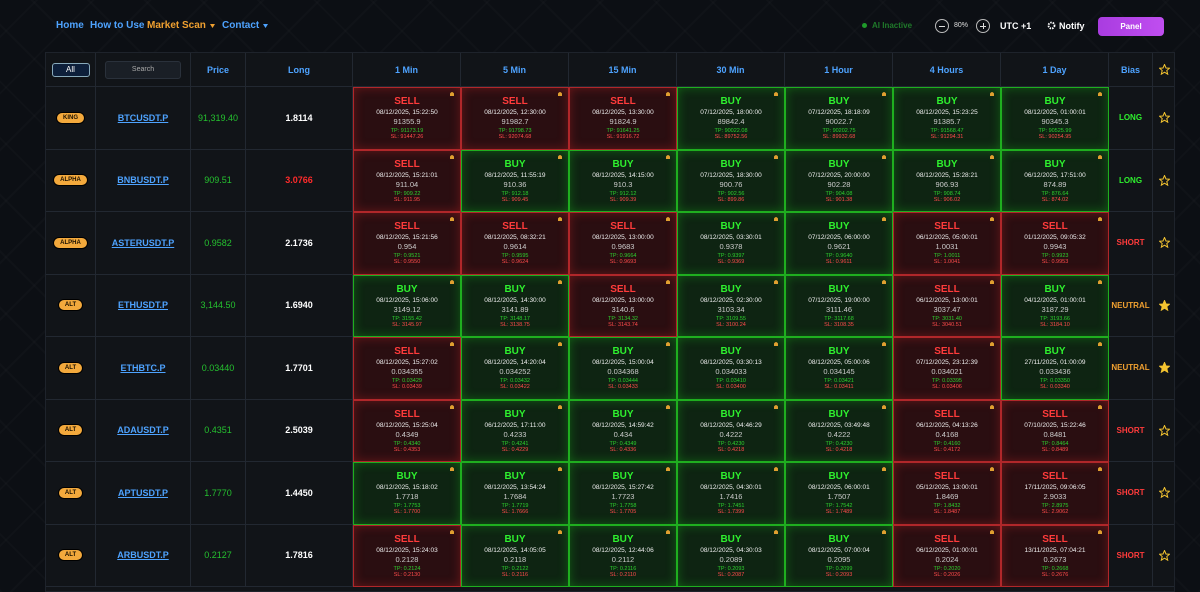 This screenshot has height=592, width=1200. What do you see at coordinates (143, 180) in the screenshot?
I see `symbol-link: BNBUSDT.P` at bounding box center [143, 180].